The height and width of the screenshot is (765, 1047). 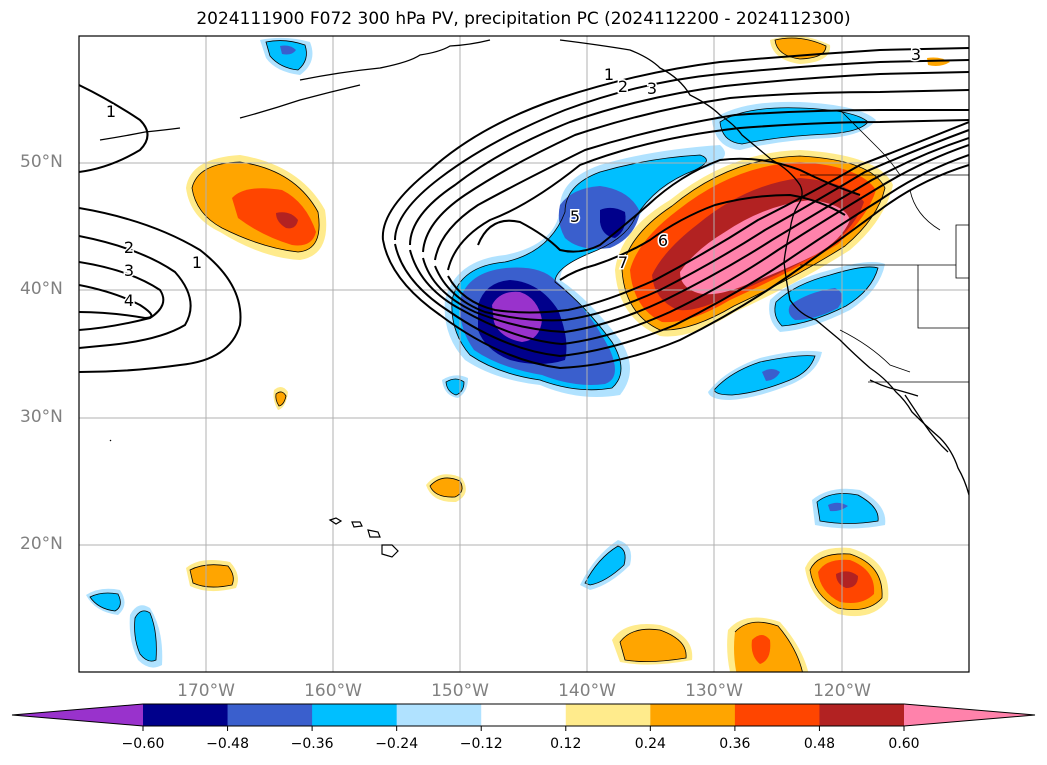 I want to click on lon-label-160w: 160°W, so click(x=333, y=691).